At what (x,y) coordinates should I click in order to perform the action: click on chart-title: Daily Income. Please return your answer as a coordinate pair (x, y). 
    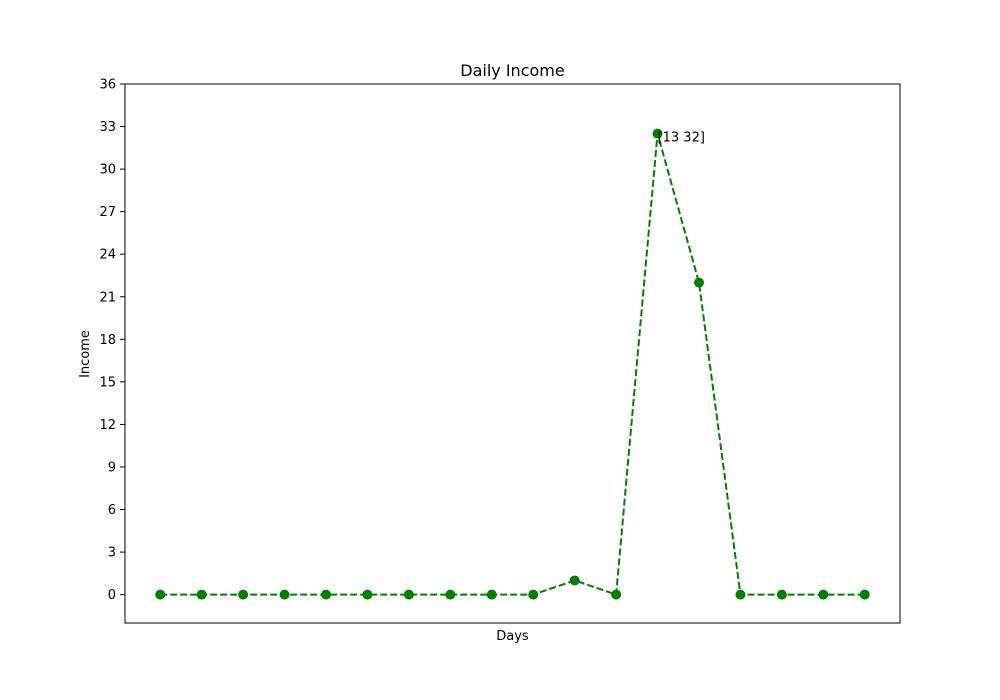
    Looking at the image, I should click on (512, 70).